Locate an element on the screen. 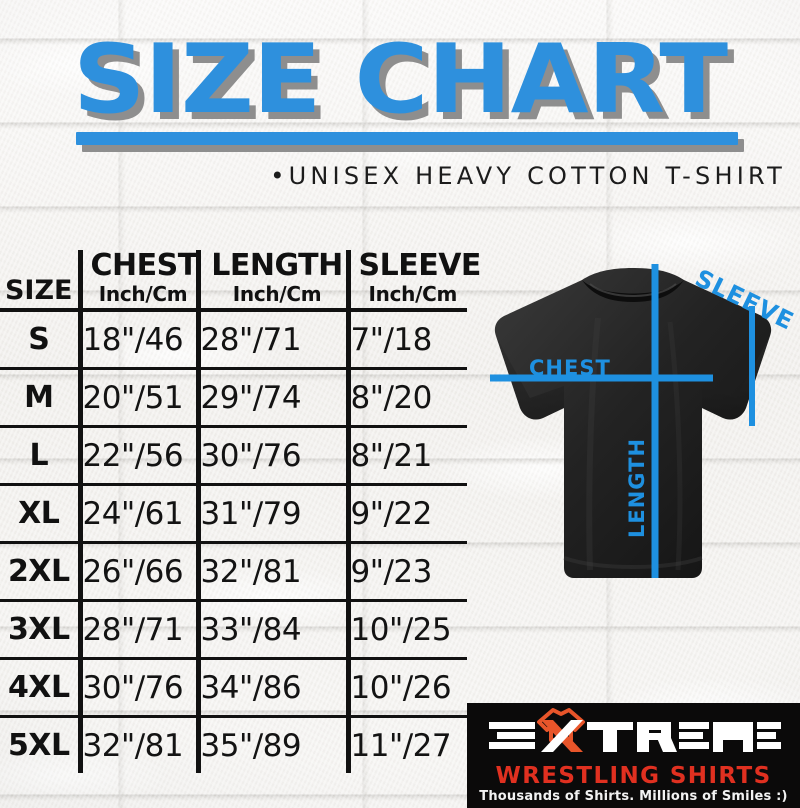  tshirt-left-sleeve-shade is located at coordinates (530, 378).